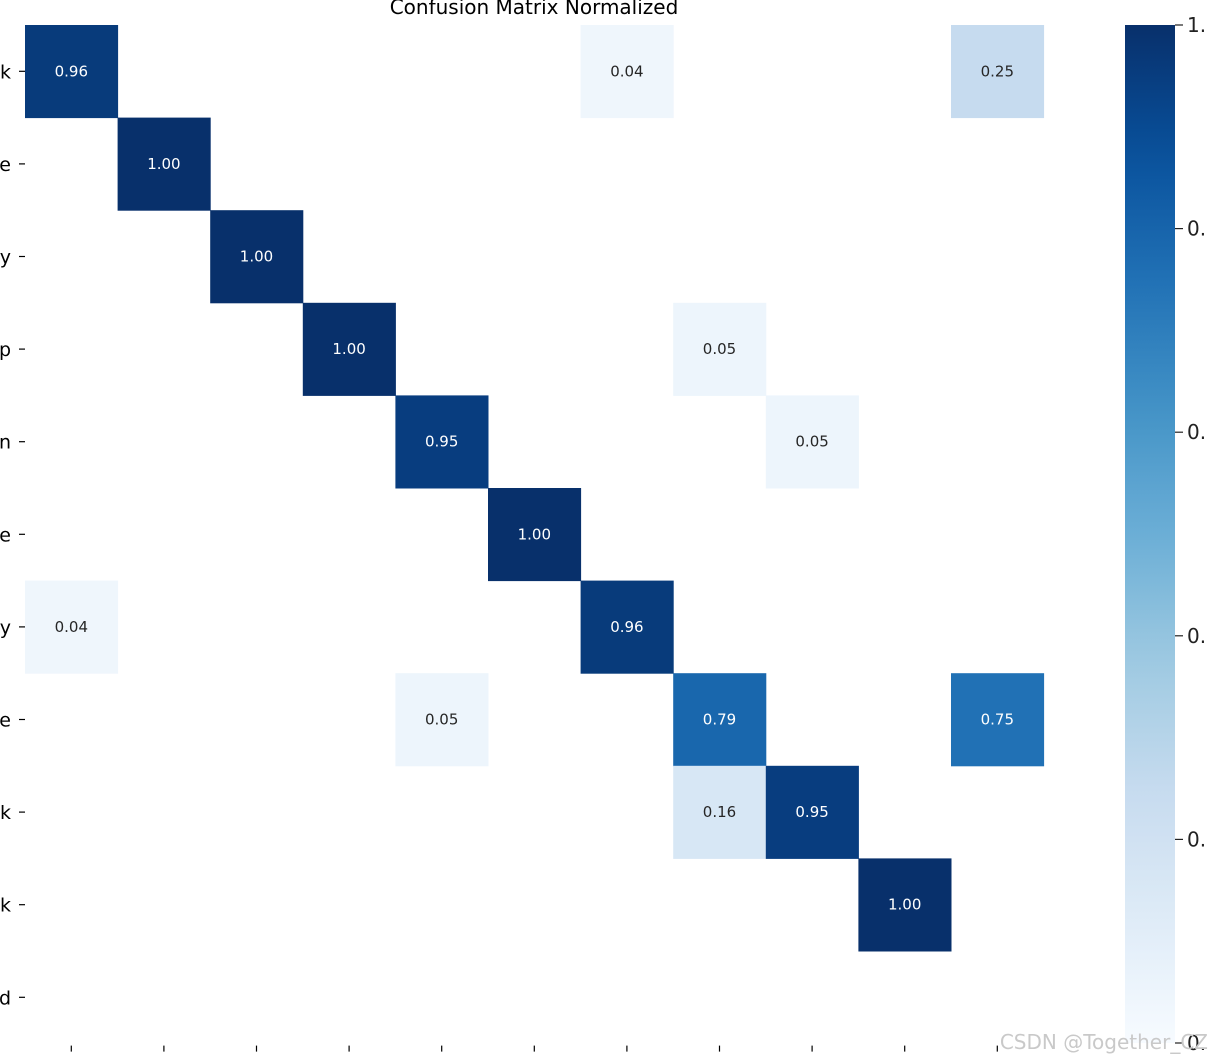  I want to click on cell-value-label: 0.25, so click(997, 71).